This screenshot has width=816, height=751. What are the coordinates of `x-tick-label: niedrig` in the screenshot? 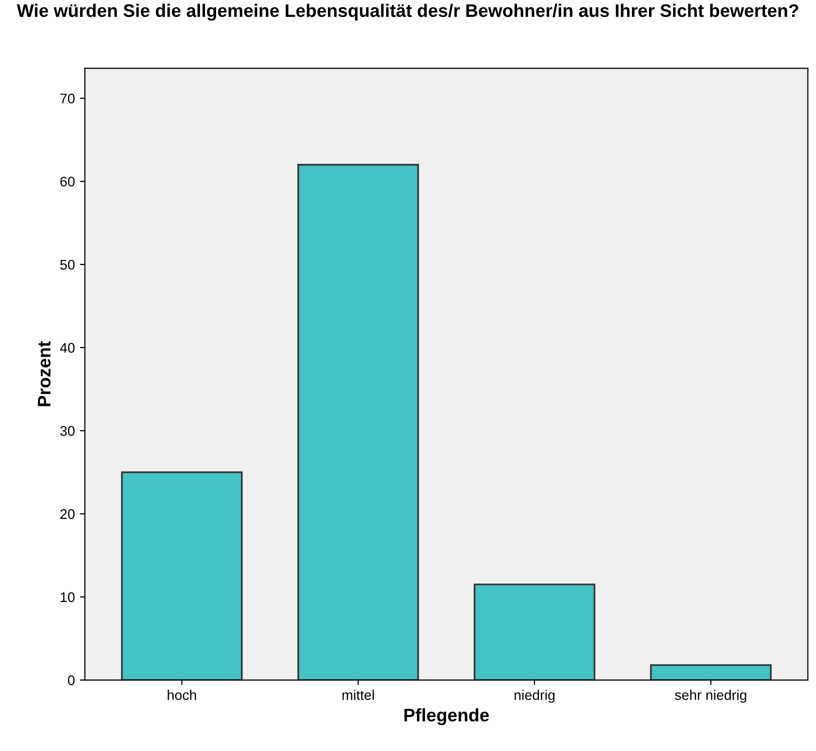 It's located at (534, 696).